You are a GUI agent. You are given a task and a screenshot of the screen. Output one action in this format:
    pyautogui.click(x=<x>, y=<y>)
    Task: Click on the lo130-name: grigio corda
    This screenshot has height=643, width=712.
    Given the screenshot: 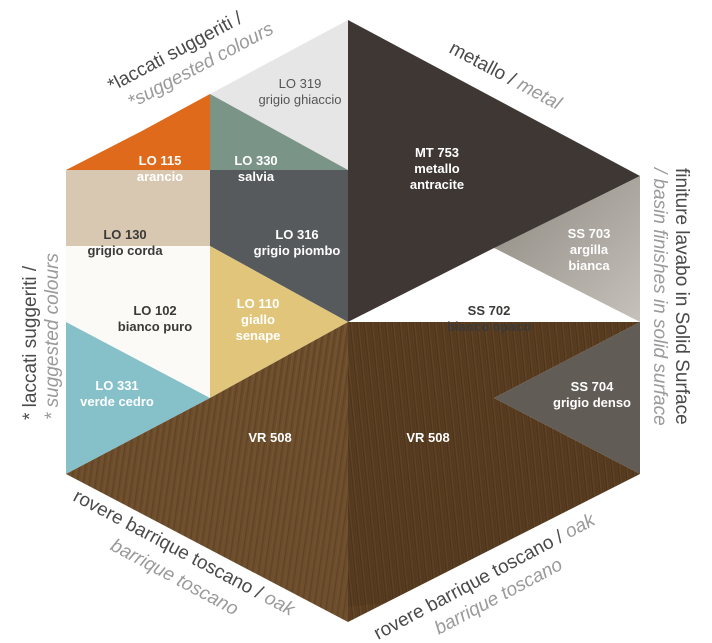 What is the action you would take?
    pyautogui.click(x=125, y=250)
    